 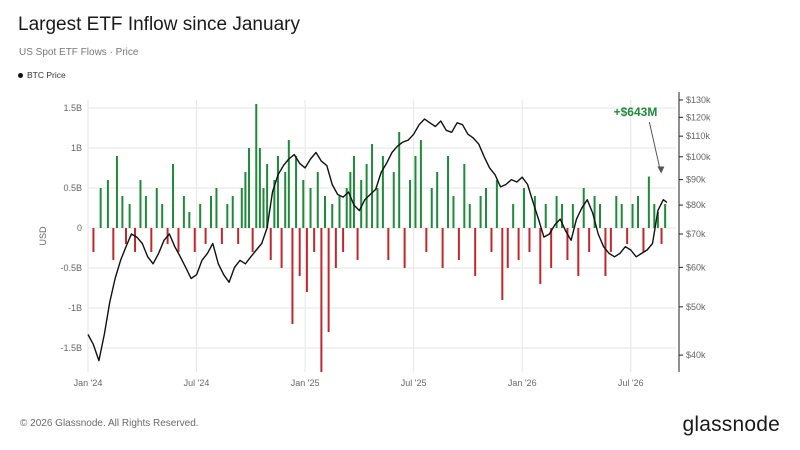 What do you see at coordinates (696, 205) in the screenshot?
I see `y2-tick-label: $80k` at bounding box center [696, 205].